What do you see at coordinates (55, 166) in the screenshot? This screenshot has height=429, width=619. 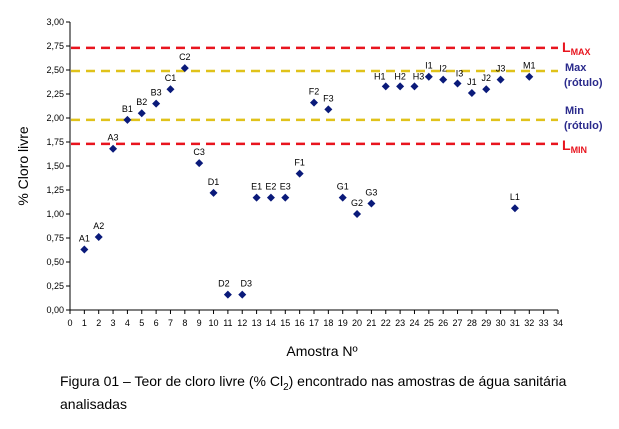 I see `y-tick-label-6: 1,50` at bounding box center [55, 166].